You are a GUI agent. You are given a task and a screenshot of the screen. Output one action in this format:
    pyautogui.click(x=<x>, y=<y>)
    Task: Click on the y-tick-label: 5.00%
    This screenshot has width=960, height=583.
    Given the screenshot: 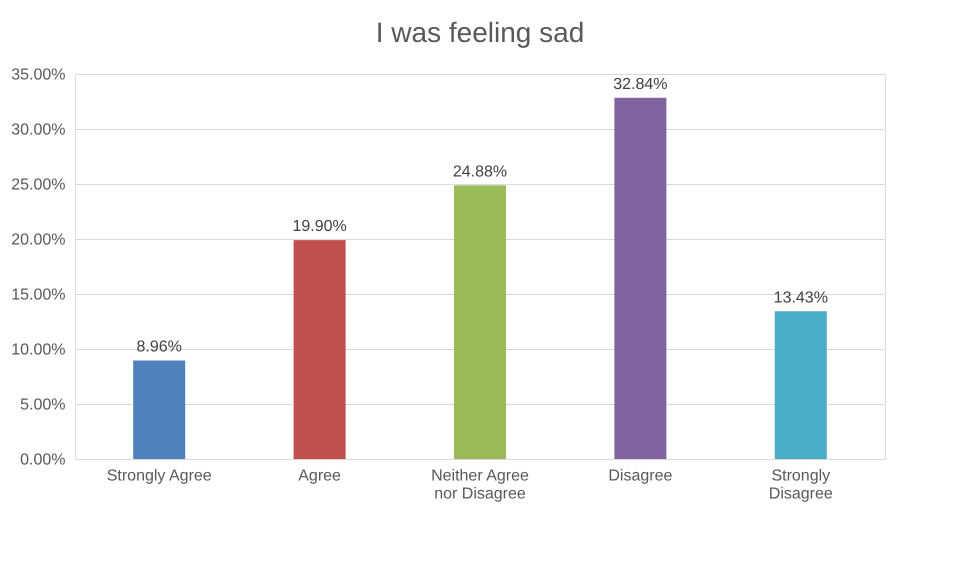 What is the action you would take?
    pyautogui.click(x=43, y=405)
    